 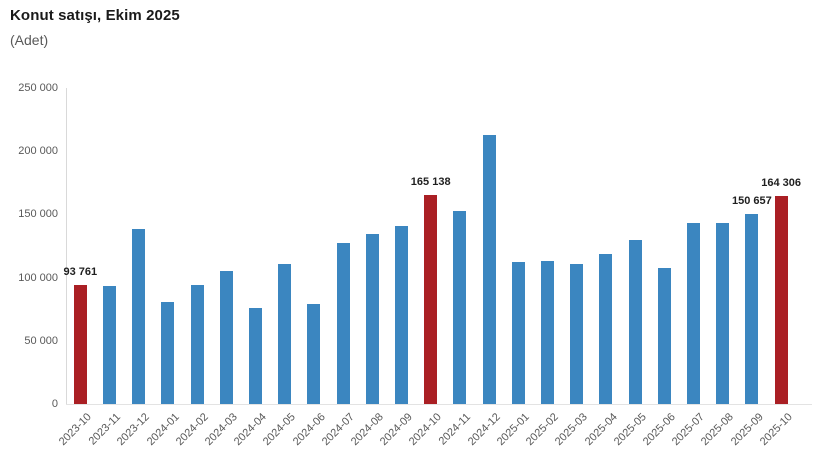 I want to click on bar-value-label: 164 306, so click(x=781, y=183).